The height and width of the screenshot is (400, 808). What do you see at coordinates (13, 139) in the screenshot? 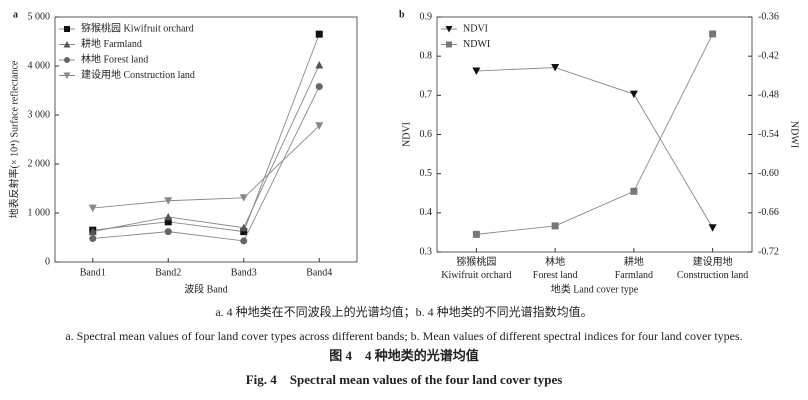
I see `y-axis-label: 地表反射率(× 10⁴) Surface reflectance` at bounding box center [13, 139].